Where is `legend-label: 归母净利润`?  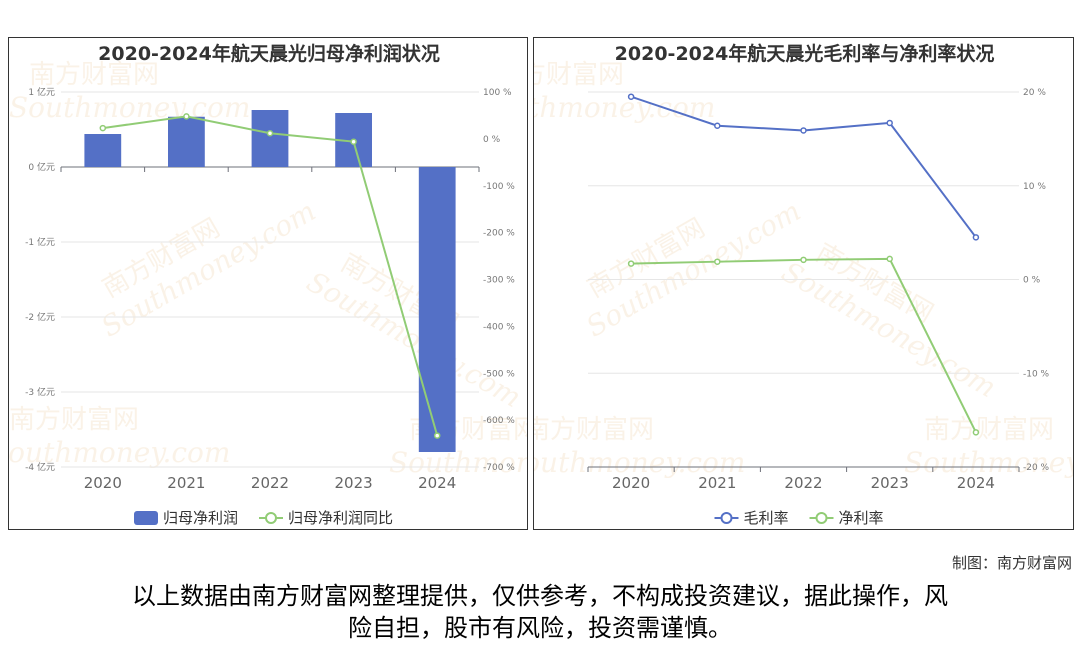
legend-label: 归母净利润 is located at coordinates (200, 518).